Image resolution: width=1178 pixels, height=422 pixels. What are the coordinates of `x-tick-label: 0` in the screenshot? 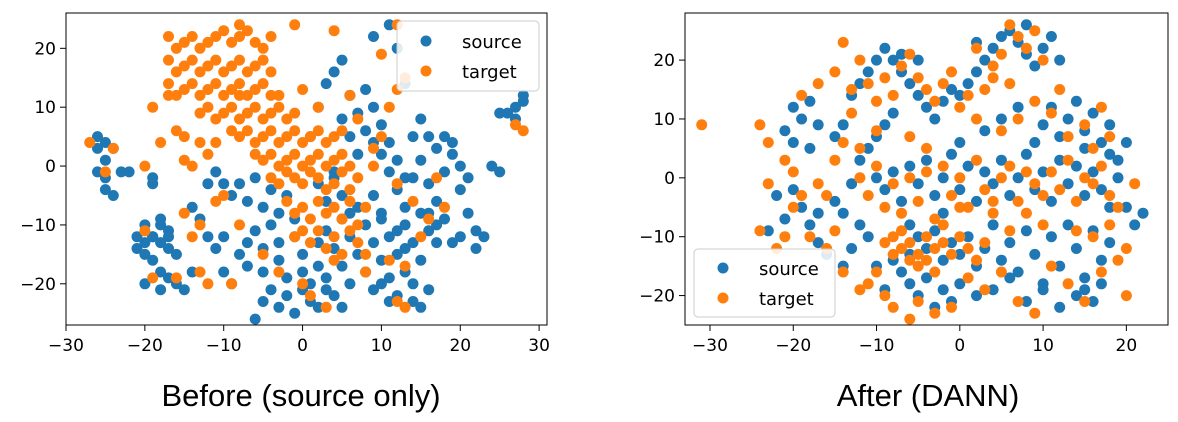 It's located at (959, 346).